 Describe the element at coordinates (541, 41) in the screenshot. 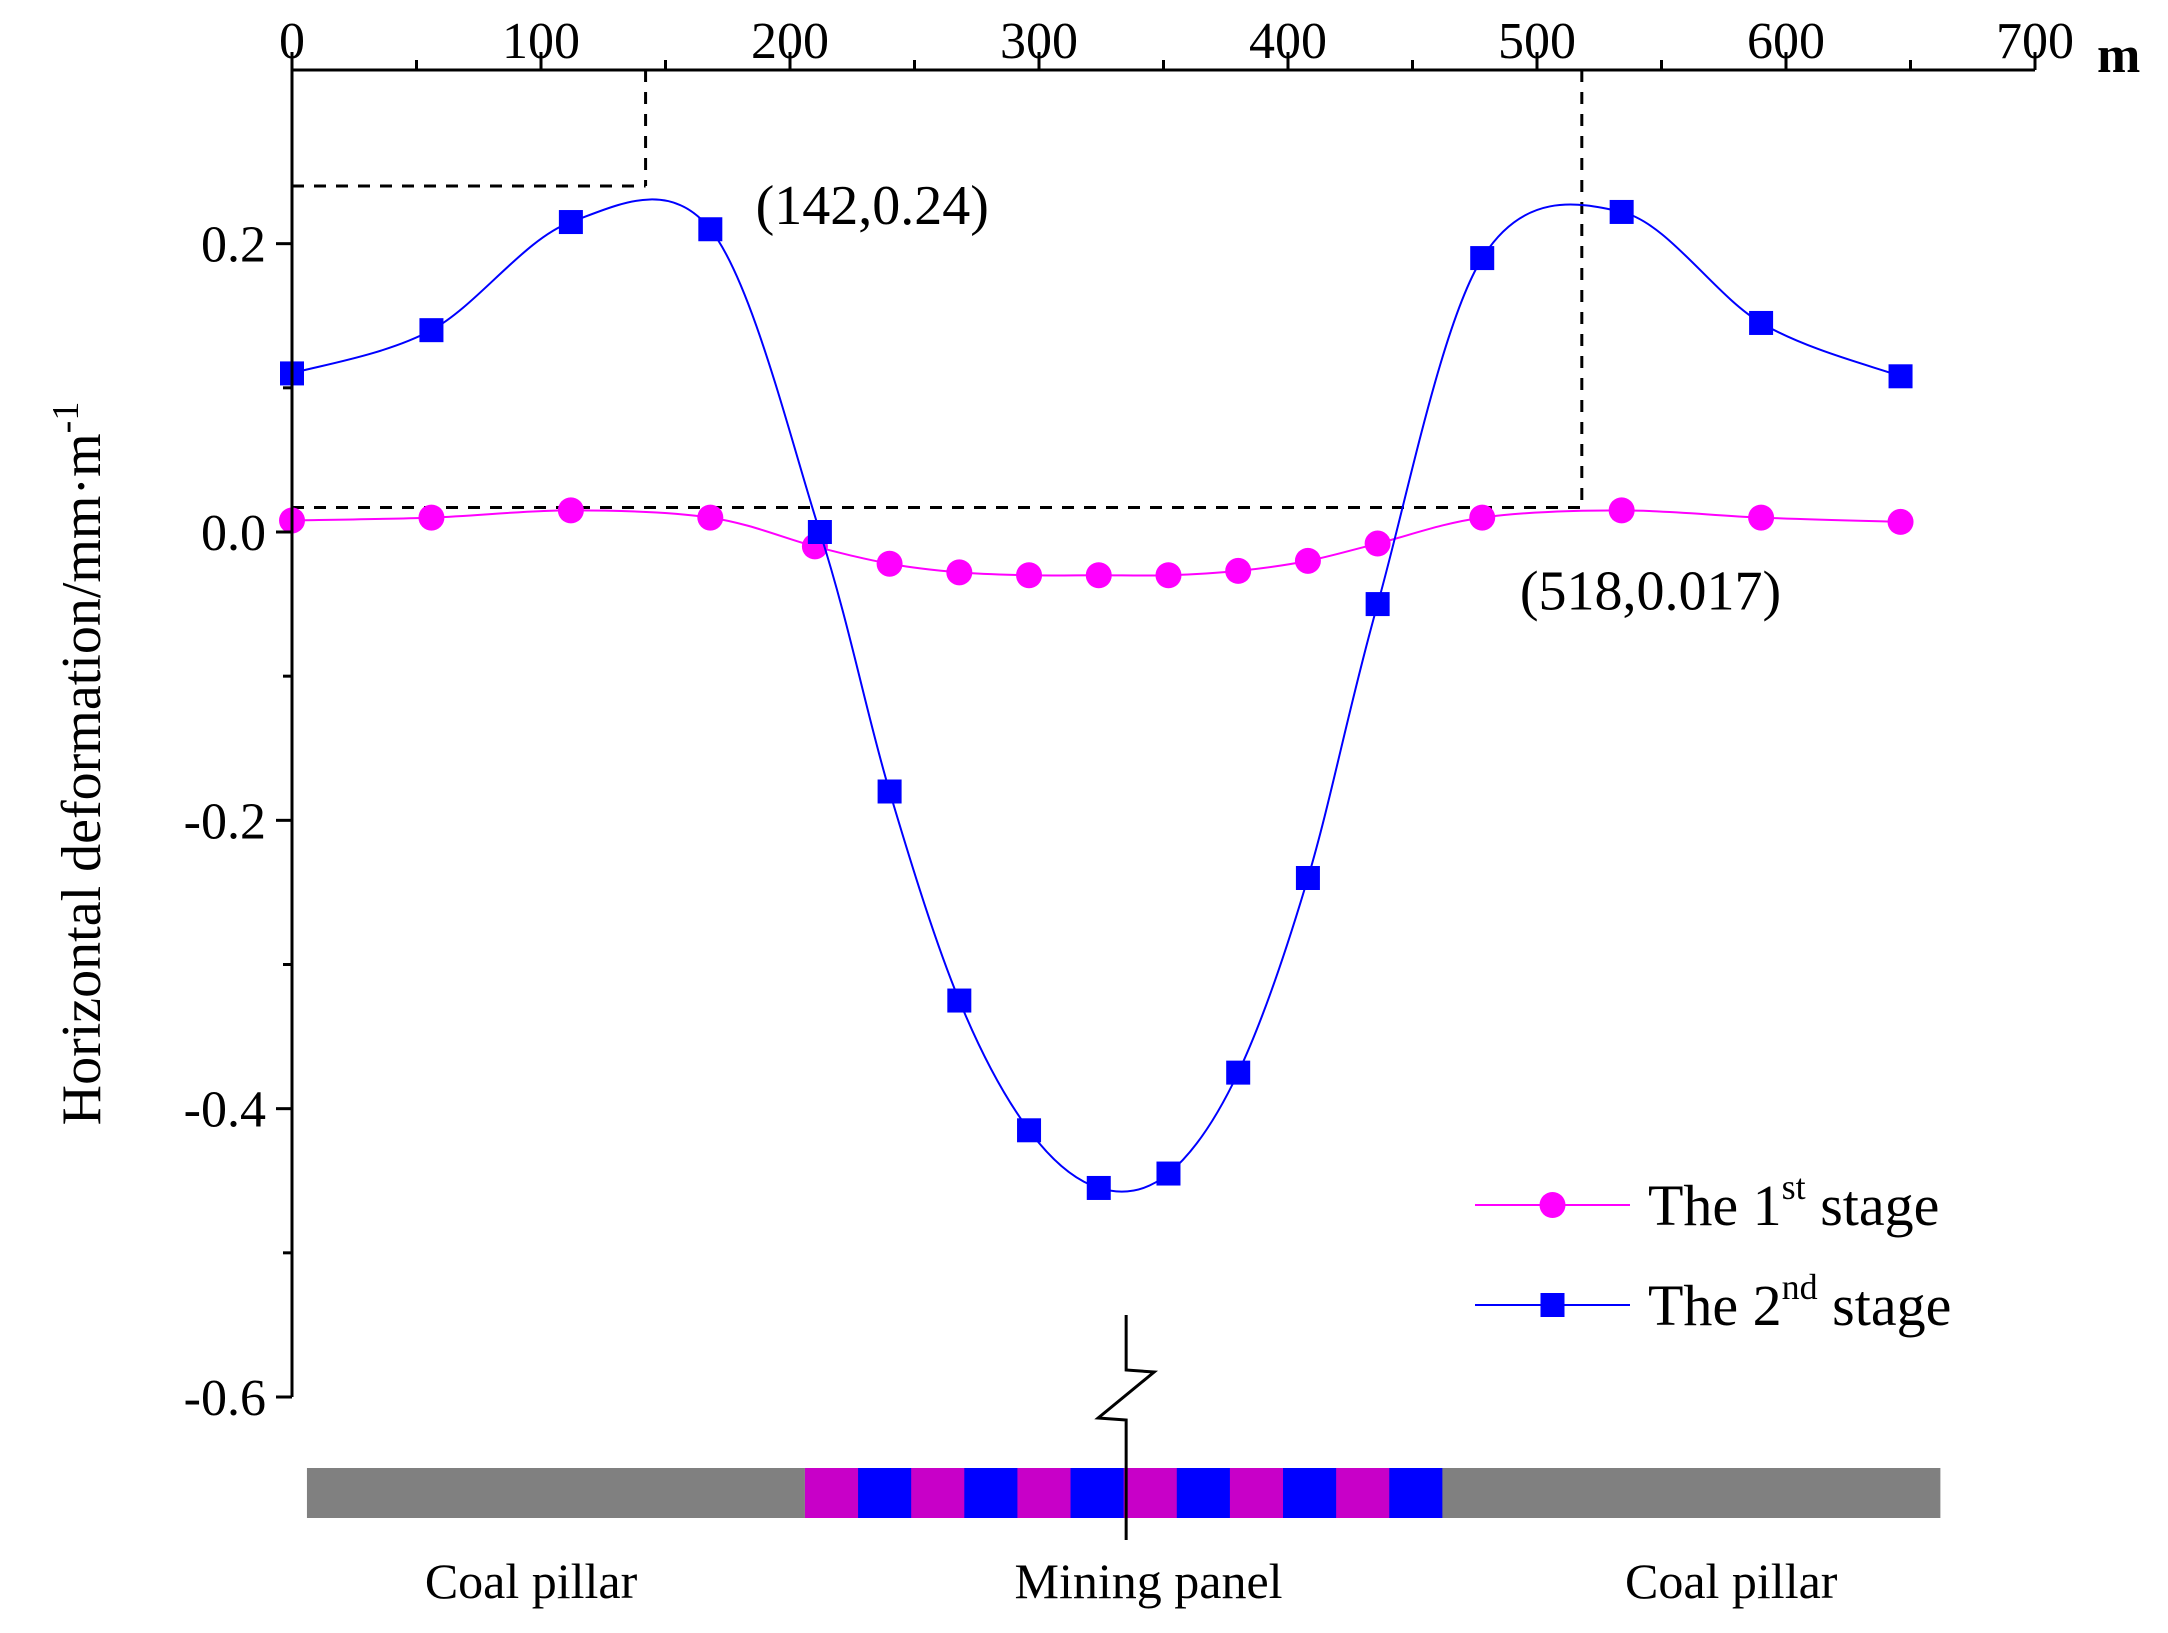

I see `x-tick-label: 100` at that location.